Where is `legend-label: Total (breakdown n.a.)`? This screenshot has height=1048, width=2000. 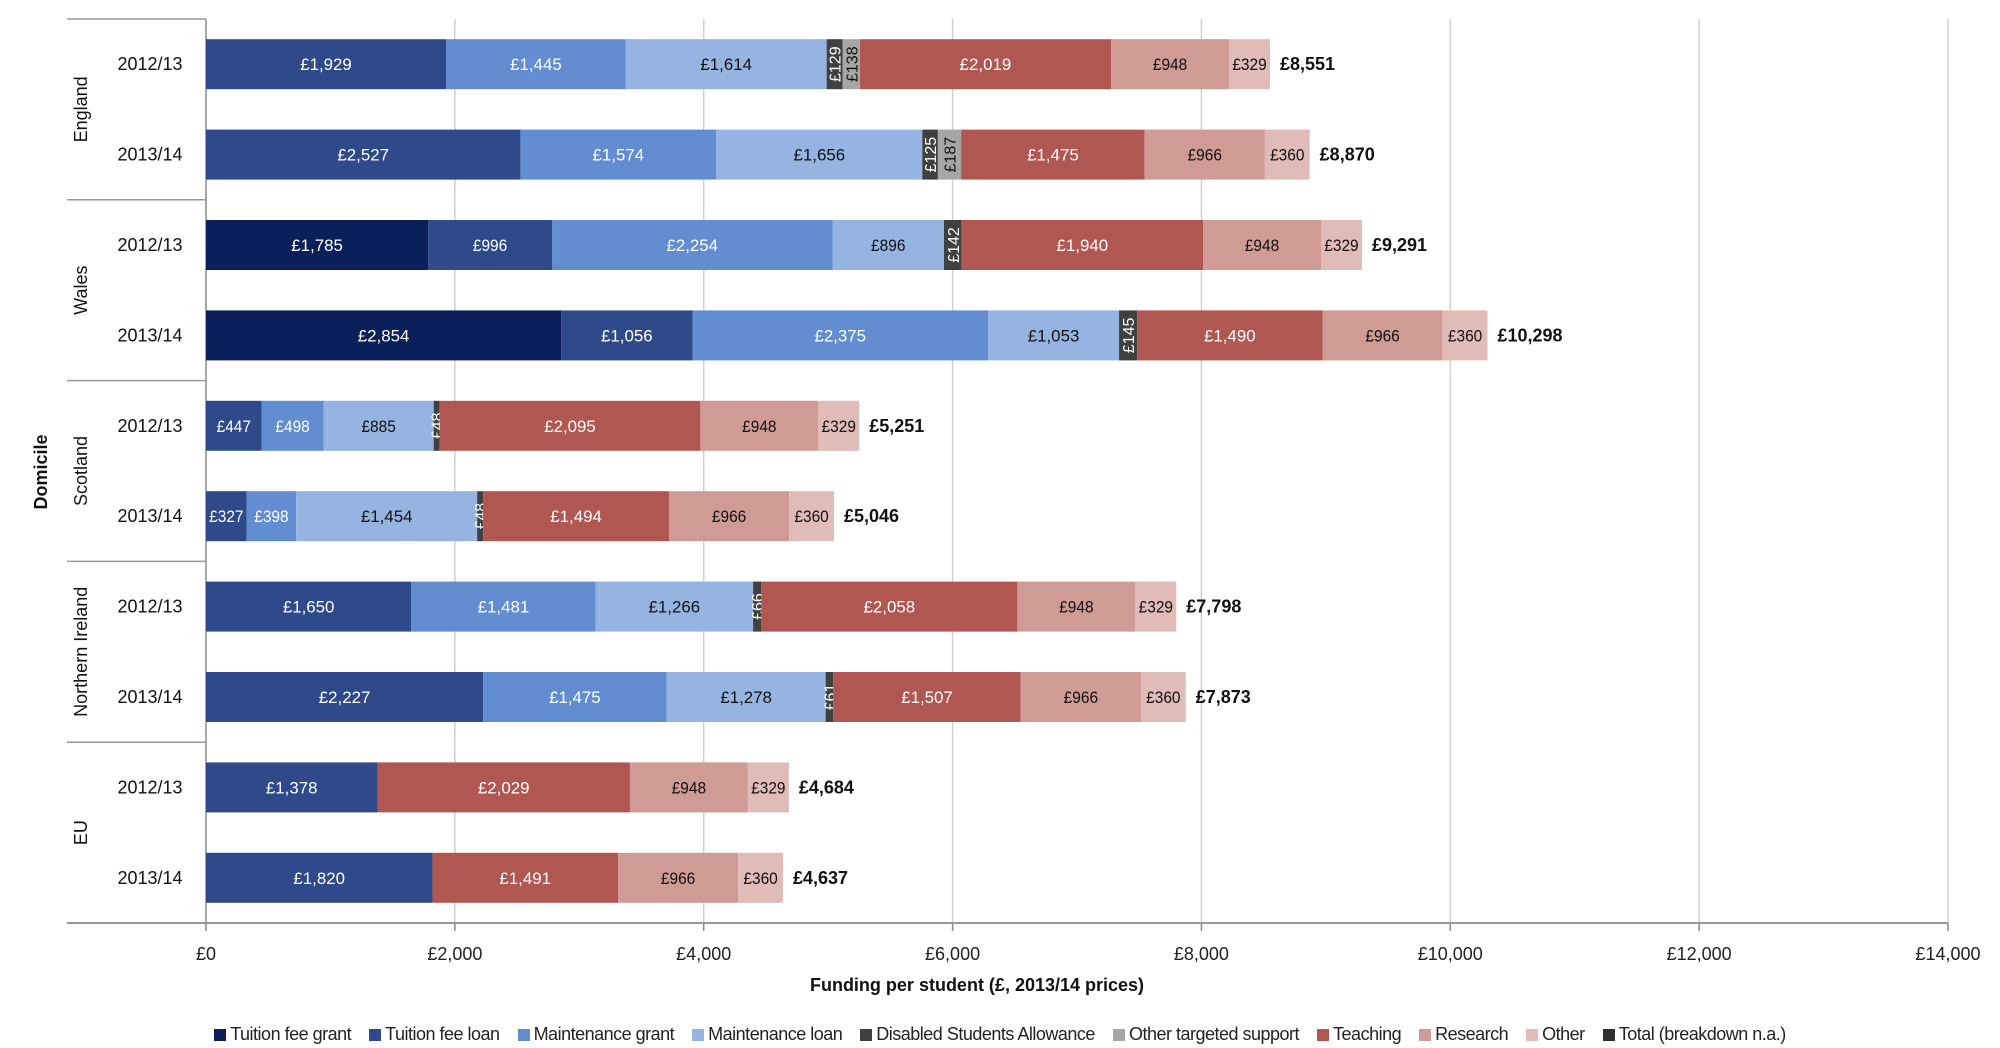
legend-label: Total (breakdown n.a.) is located at coordinates (1702, 1034).